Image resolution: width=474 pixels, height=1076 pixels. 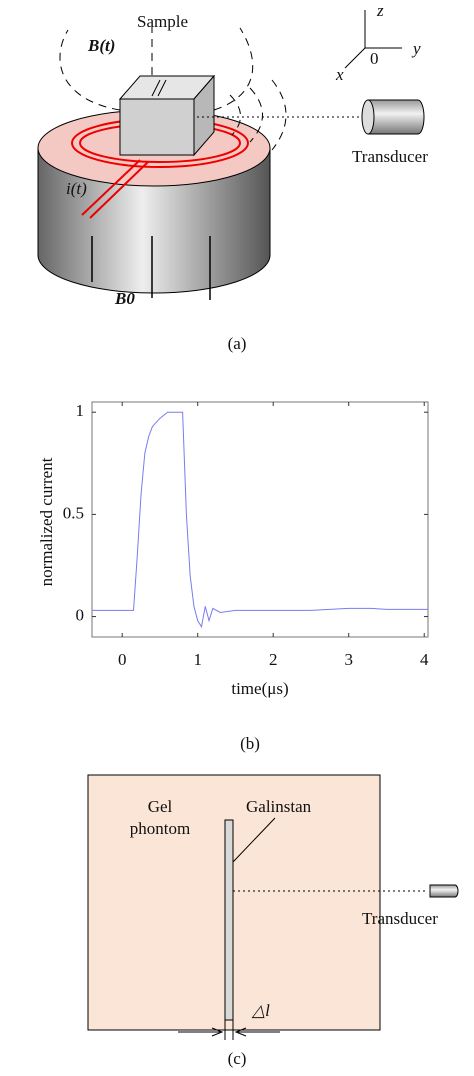 I want to click on sample-label: Sample, so click(x=162, y=21).